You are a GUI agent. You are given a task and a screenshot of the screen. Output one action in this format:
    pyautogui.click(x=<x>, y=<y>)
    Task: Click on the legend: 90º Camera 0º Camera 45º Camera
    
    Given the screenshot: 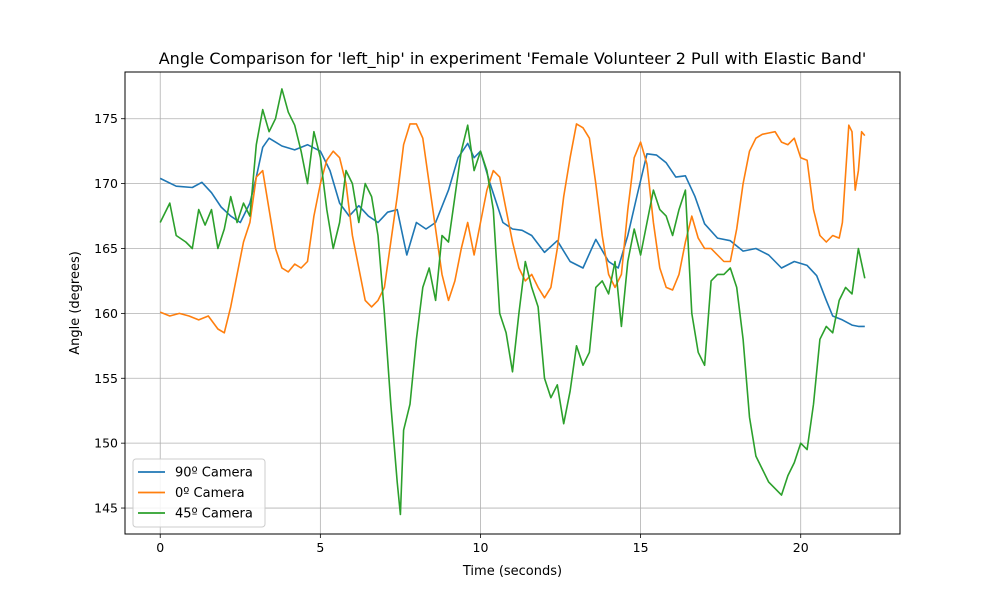 What is the action you would take?
    pyautogui.click(x=199, y=493)
    